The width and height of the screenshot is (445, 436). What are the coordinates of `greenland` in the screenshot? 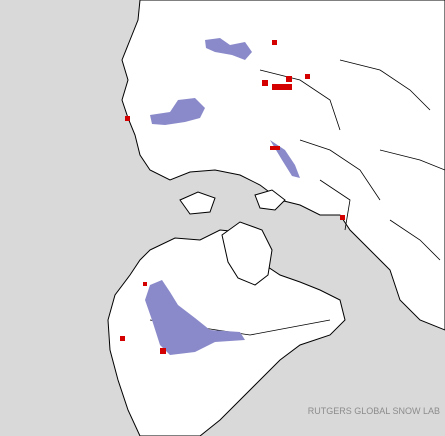 It's located at (247, 253).